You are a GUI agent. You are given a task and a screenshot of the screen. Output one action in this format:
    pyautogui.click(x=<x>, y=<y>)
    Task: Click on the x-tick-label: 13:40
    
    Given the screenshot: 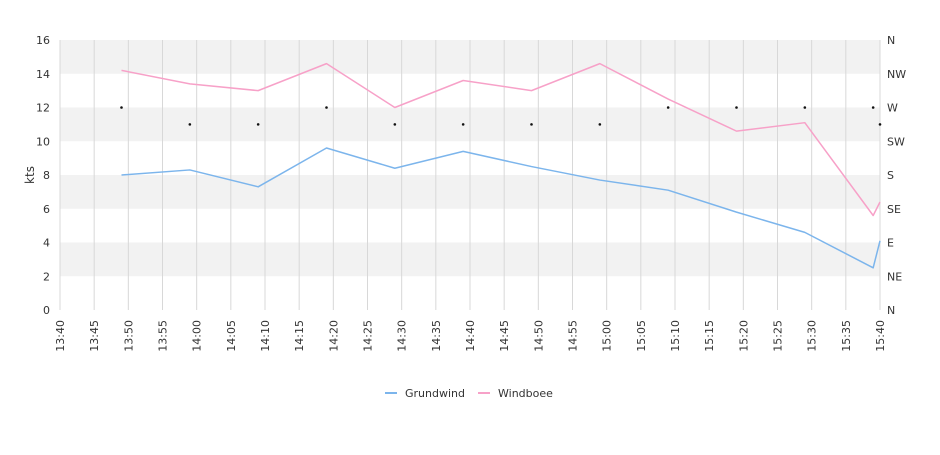 What is the action you would take?
    pyautogui.click(x=60, y=336)
    